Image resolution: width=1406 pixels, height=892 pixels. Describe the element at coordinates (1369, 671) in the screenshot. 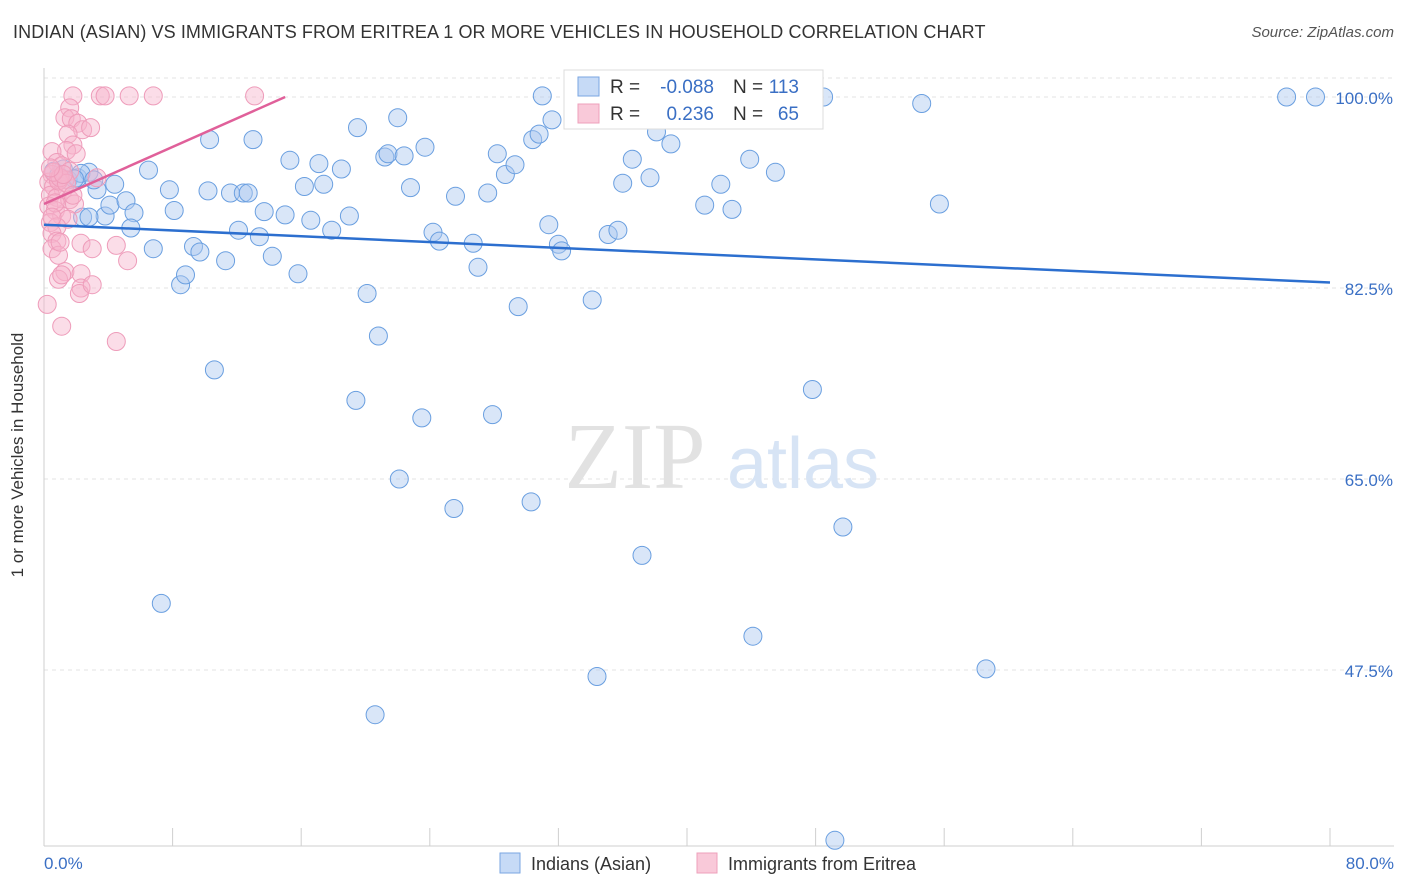

I see `y-tick-label-0: 47.5%` at that location.